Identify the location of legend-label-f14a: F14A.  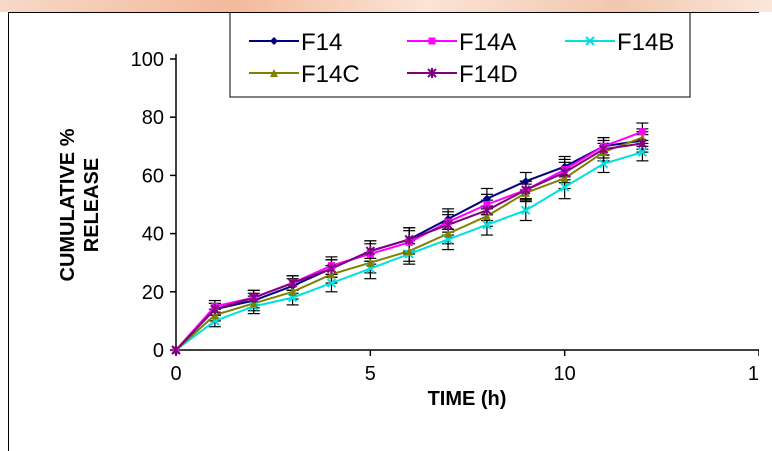
(487, 42).